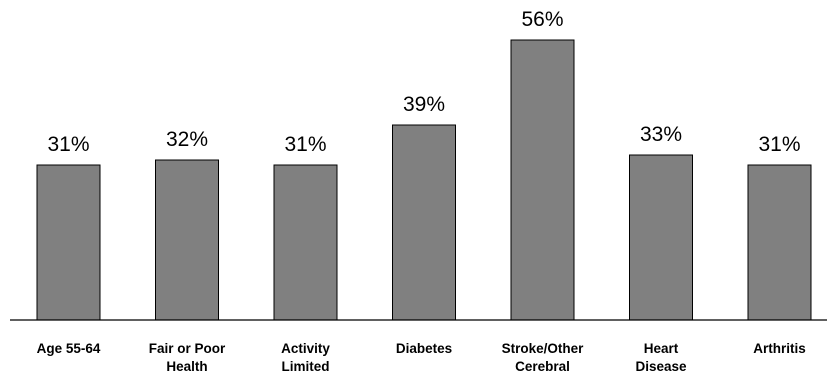  I want to click on category-label-line: Activity, so click(305, 348).